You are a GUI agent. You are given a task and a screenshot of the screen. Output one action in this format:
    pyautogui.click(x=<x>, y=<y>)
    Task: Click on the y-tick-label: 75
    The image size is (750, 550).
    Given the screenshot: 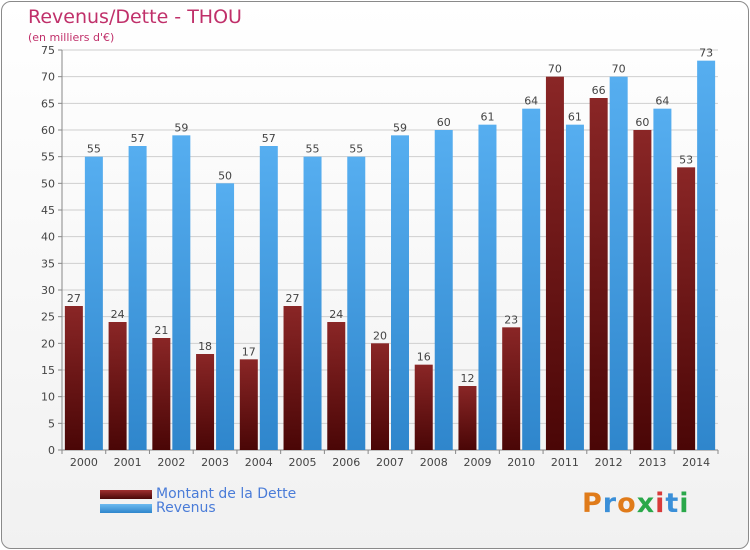 What is the action you would take?
    pyautogui.click(x=48, y=50)
    